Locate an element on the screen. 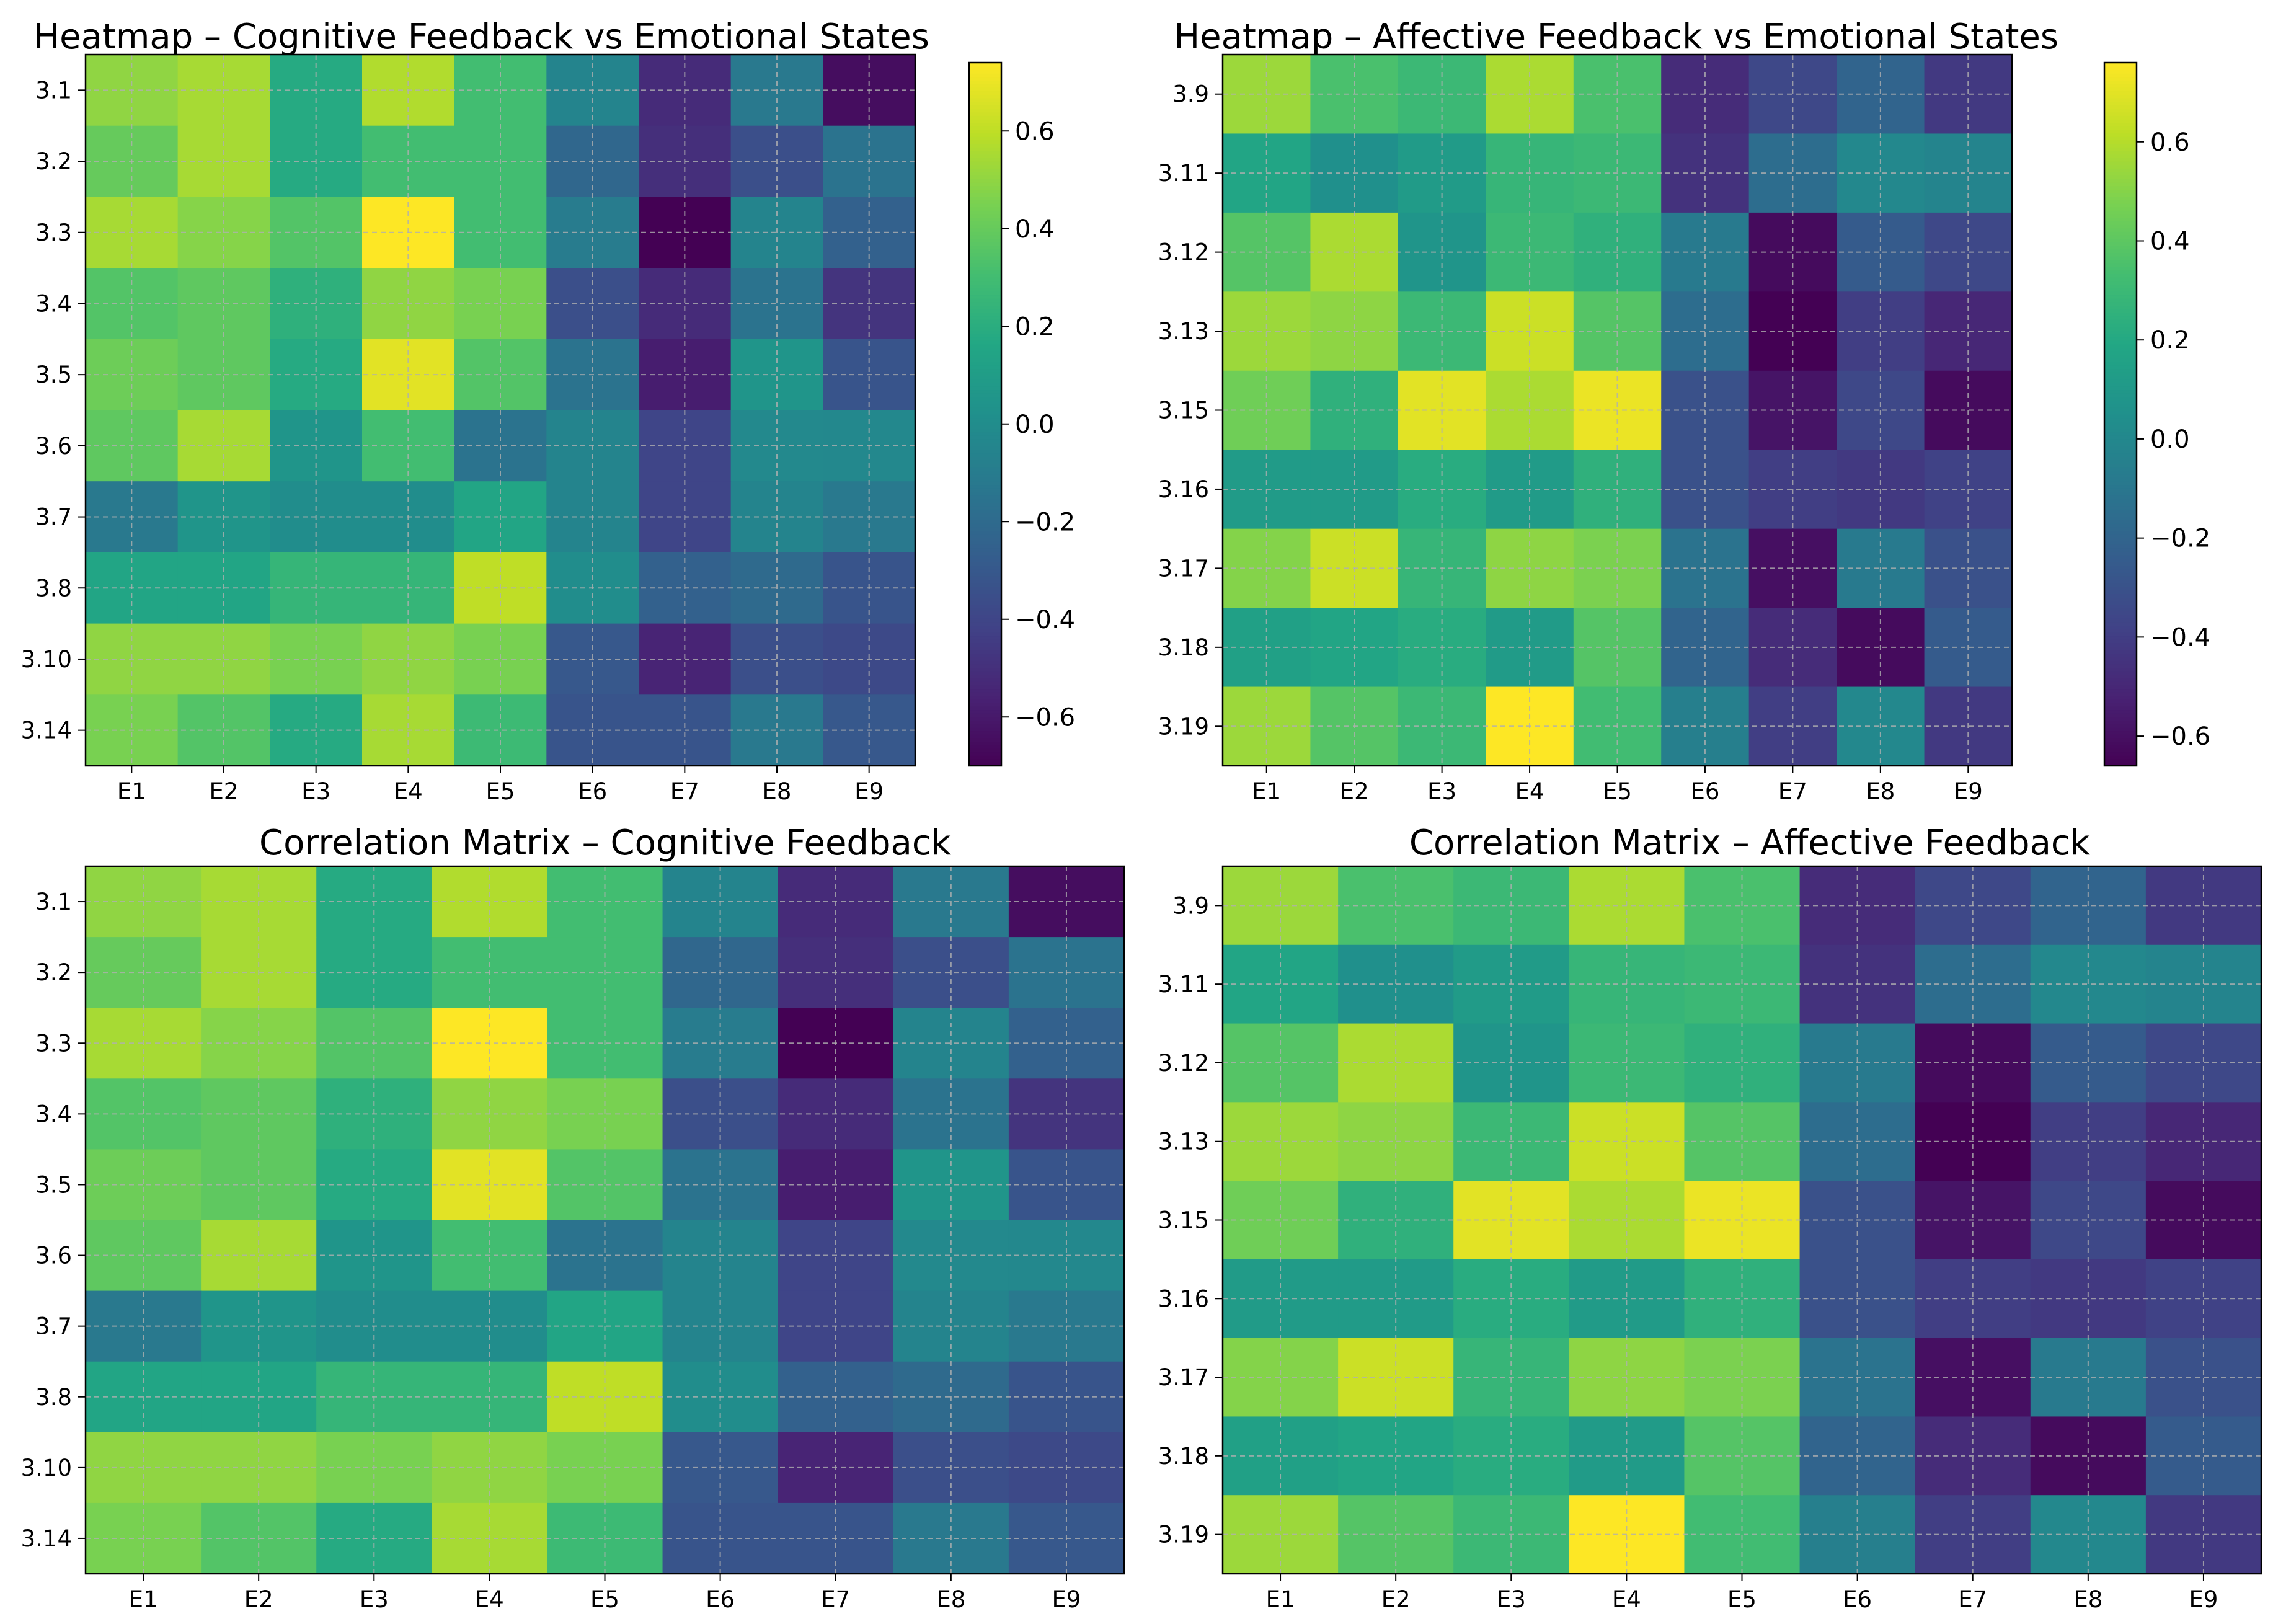 This screenshot has height=1624, width=2273. x-tick-label: E5 is located at coordinates (604, 1599).